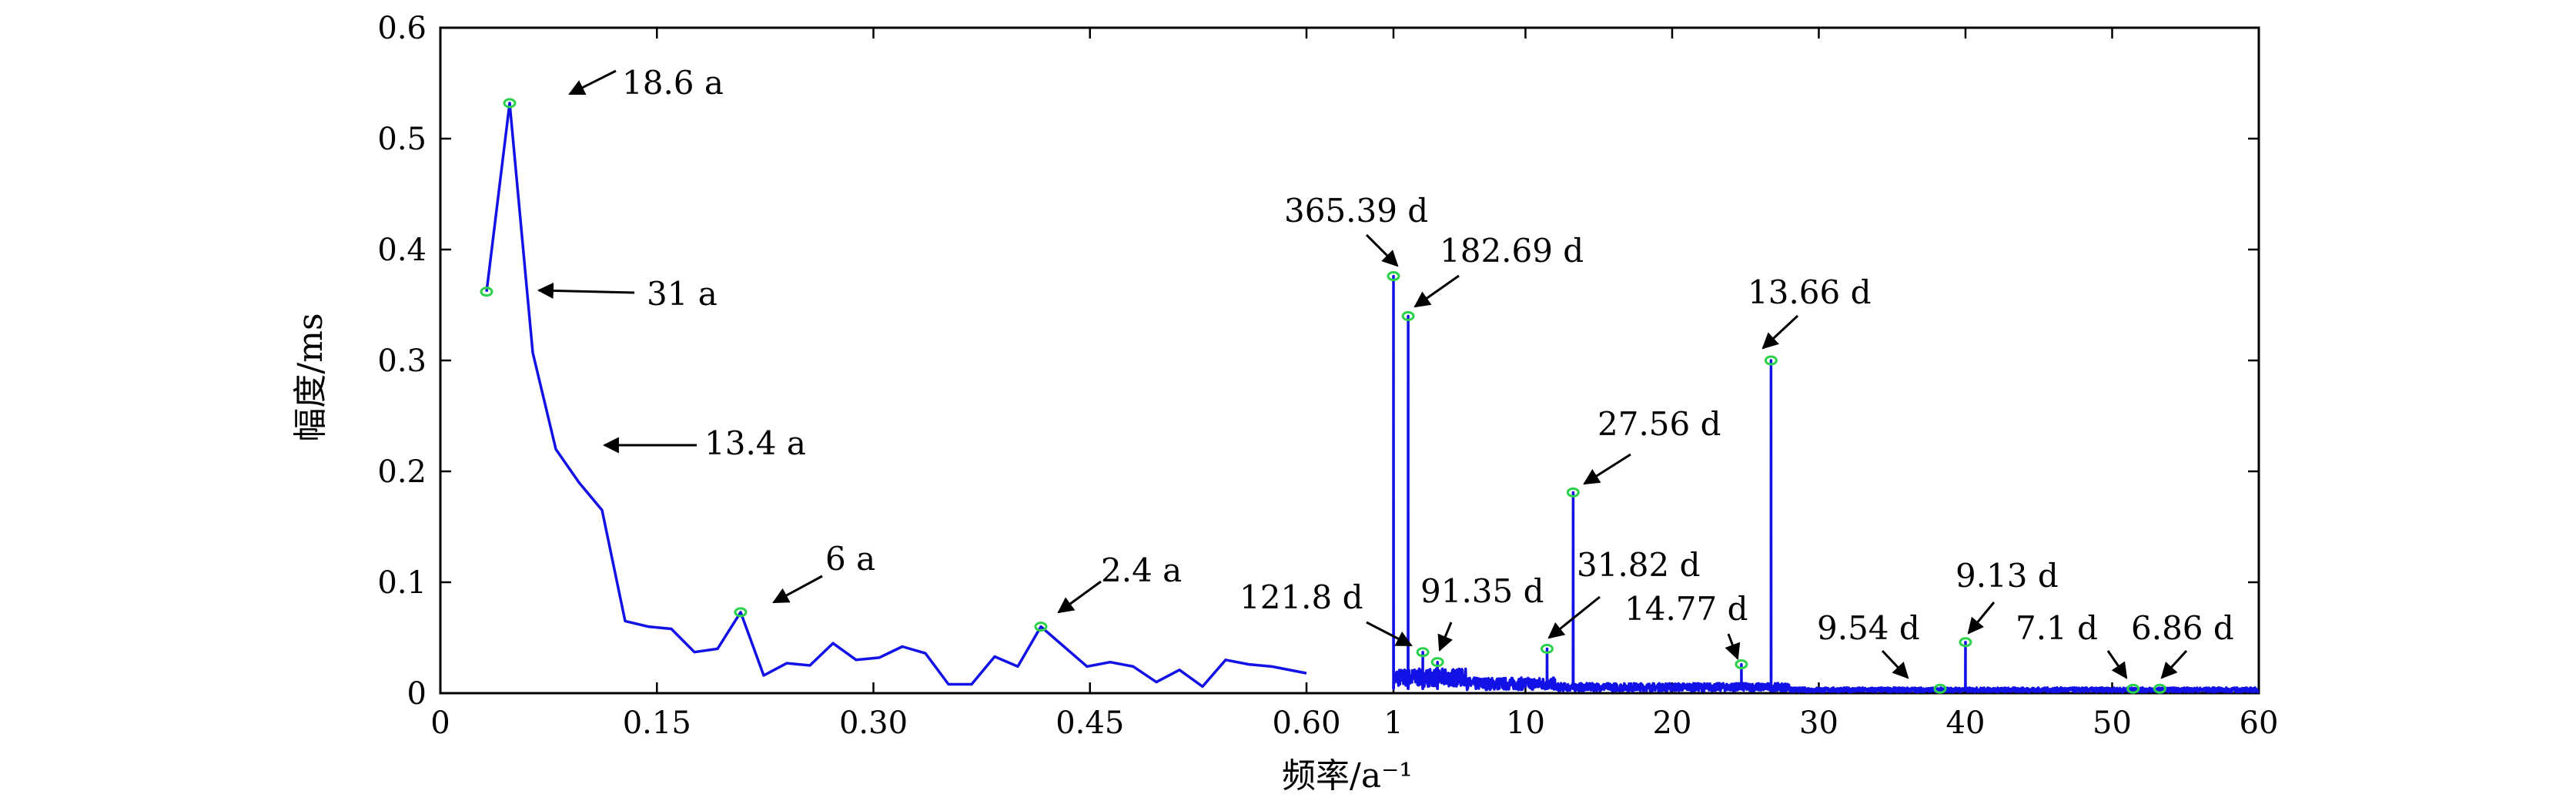 This screenshot has width=2576, height=811. What do you see at coordinates (1142, 570) in the screenshot?
I see `annotation-label: 2.4 a` at bounding box center [1142, 570].